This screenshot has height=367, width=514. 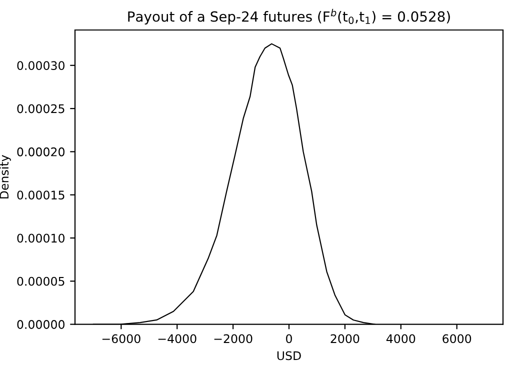 What do you see at coordinates (40, 195) in the screenshot?
I see `y-tick-label: 0.00015` at bounding box center [40, 195].